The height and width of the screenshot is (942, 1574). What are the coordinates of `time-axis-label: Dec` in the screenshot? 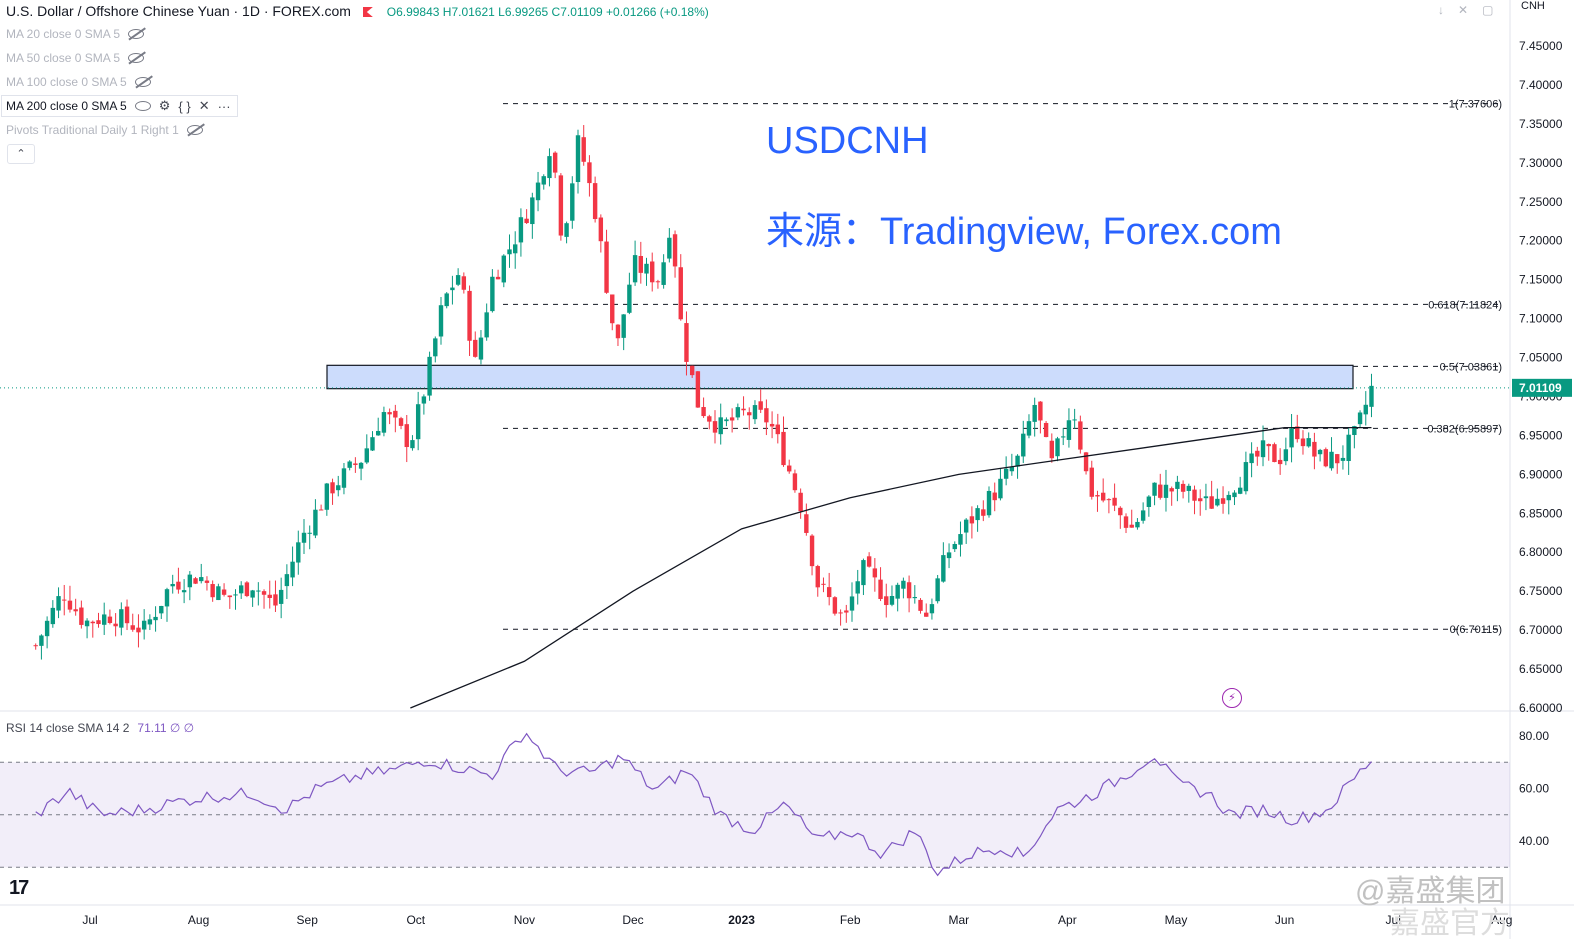 It's located at (632, 920).